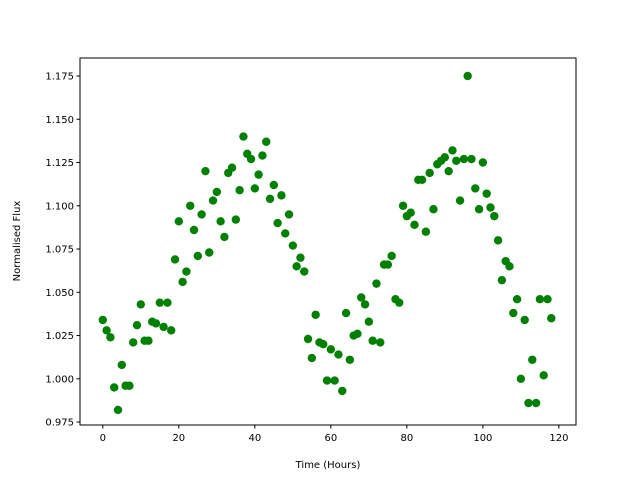  Describe the element at coordinates (254, 438) in the screenshot. I see `x-tick-label: 40` at that location.